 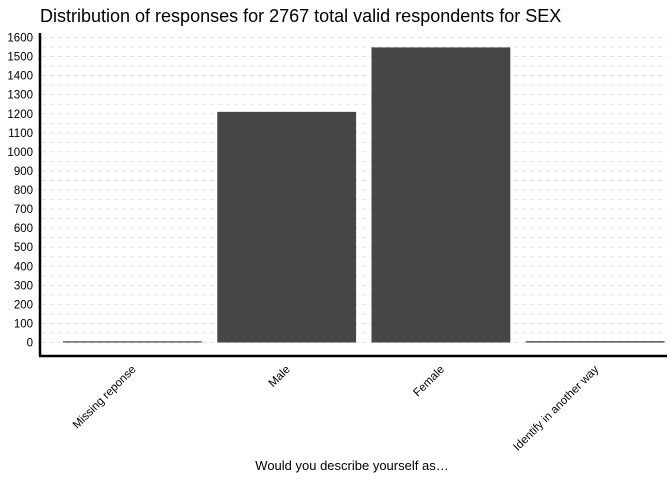 I want to click on y-tick-label: 600, so click(x=23, y=229).